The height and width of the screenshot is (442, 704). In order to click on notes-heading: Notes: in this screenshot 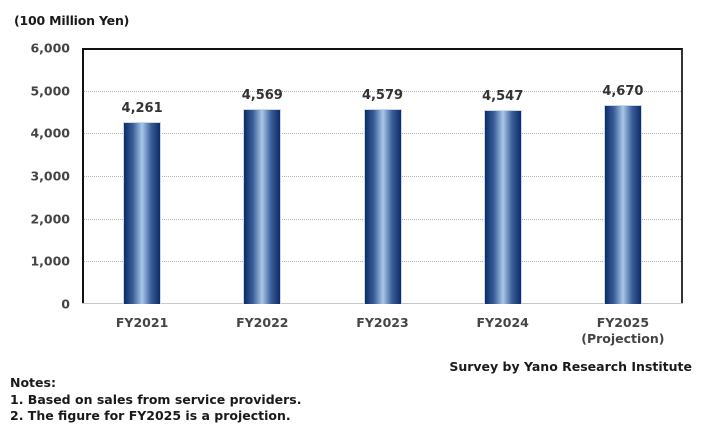, I will do `click(33, 382)`.